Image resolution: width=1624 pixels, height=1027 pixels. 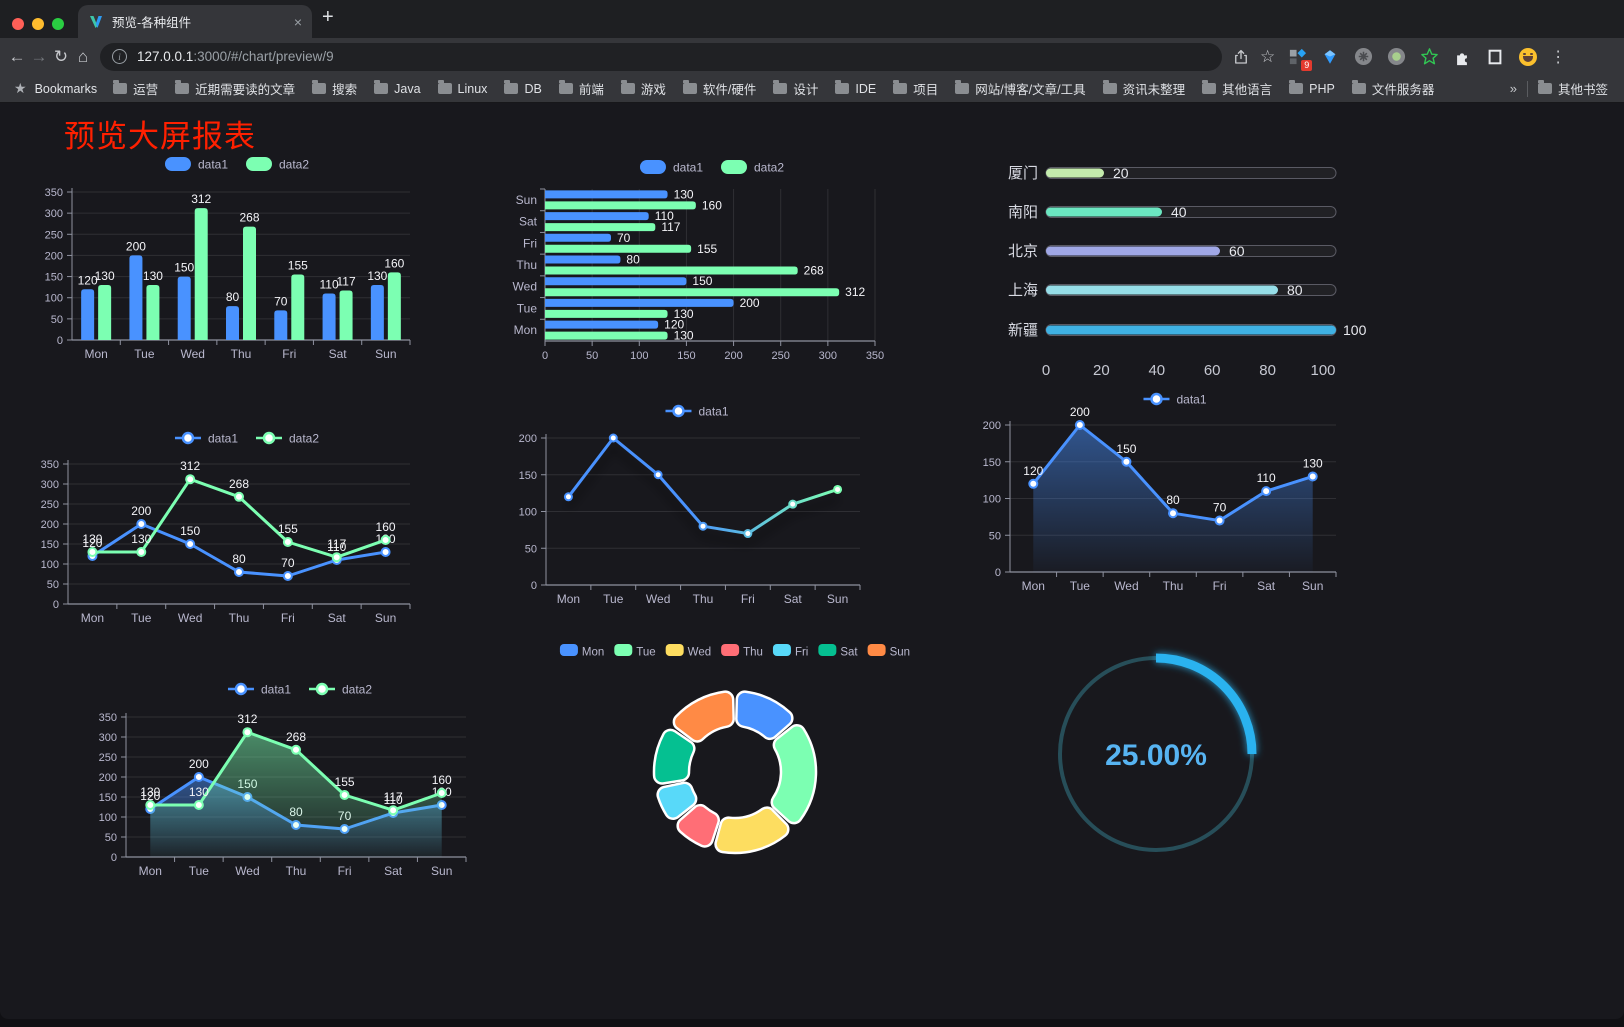 What do you see at coordinates (661, 56) in the screenshot?
I see `url-field: i 127.0.0.1:3000/#/chart/preview/9` at bounding box center [661, 56].